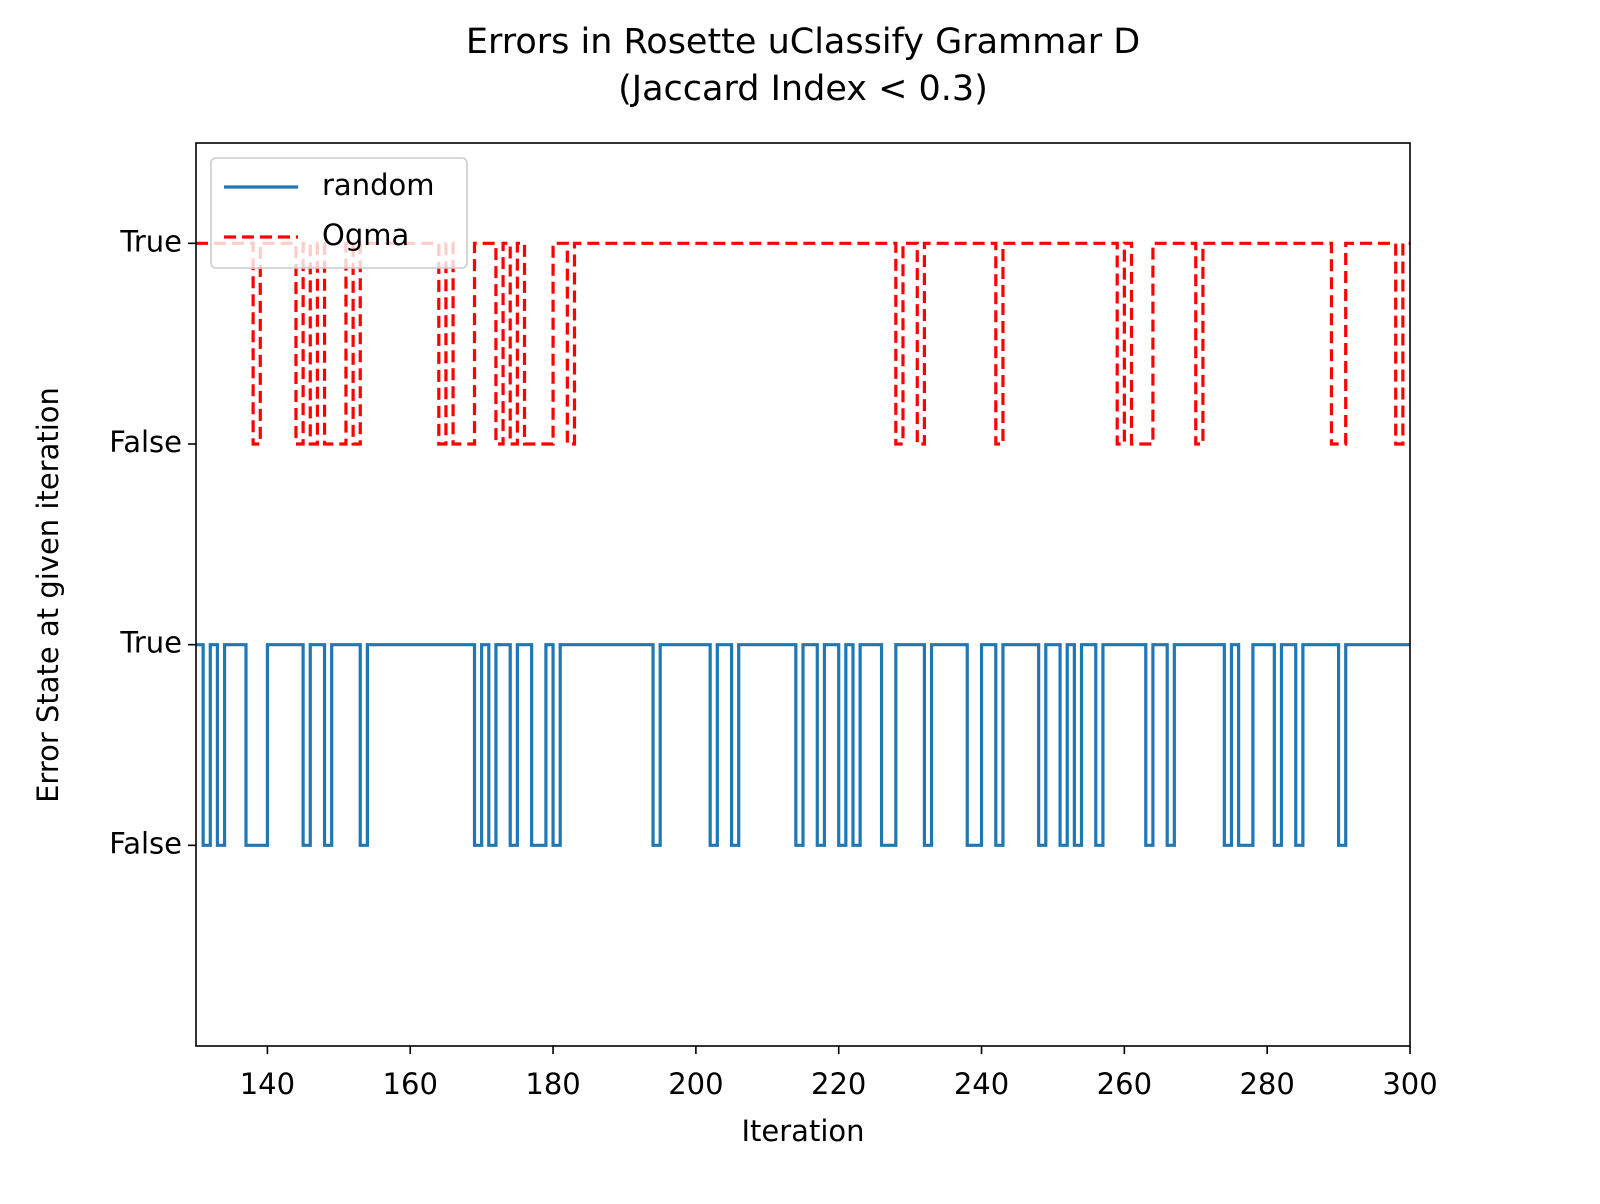 This screenshot has height=1204, width=1600. I want to click on x-tick-label: 160, so click(410, 1084).